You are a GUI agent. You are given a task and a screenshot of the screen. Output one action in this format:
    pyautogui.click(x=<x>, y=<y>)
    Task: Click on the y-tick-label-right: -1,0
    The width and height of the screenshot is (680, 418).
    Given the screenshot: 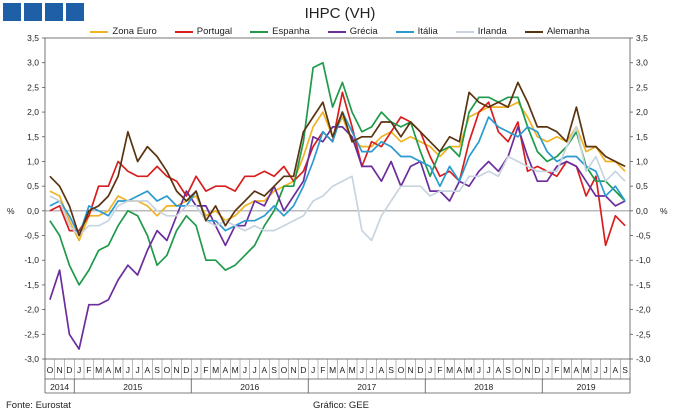 What is the action you would take?
    pyautogui.click(x=643, y=260)
    